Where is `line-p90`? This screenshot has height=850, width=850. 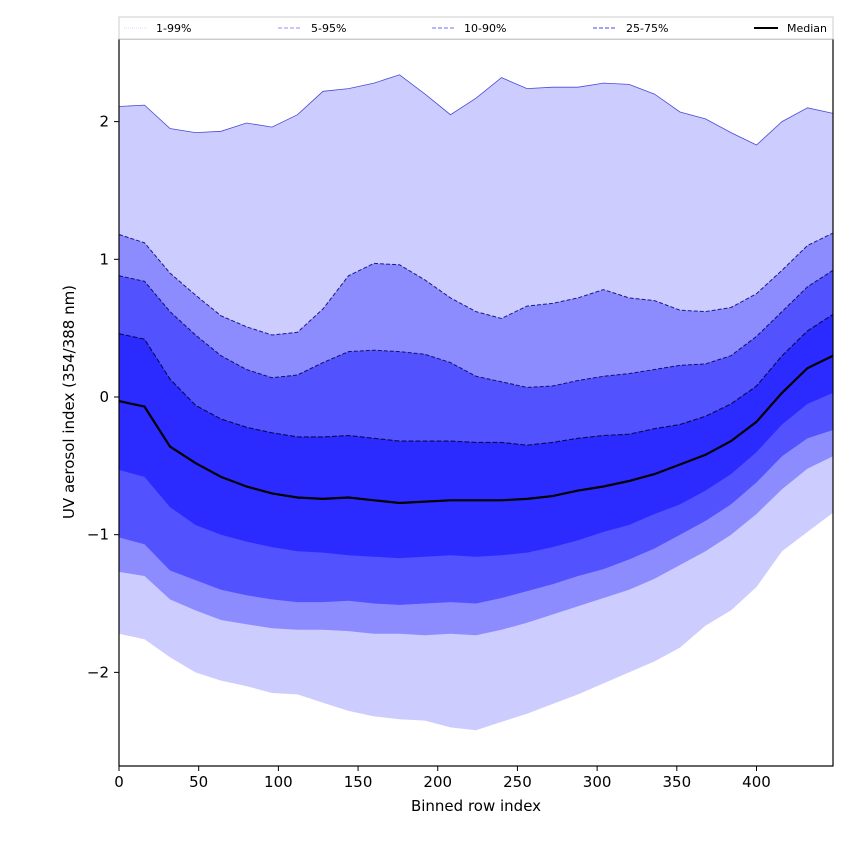
line-p90 is located at coordinates (476, 328).